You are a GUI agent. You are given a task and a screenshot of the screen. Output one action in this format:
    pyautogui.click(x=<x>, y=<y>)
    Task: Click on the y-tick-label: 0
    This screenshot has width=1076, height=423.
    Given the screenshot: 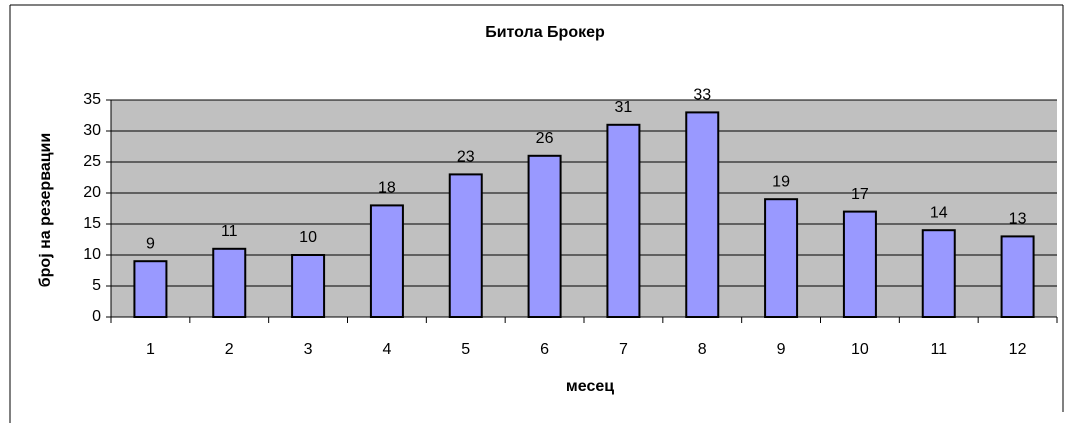 What is the action you would take?
    pyautogui.click(x=96, y=316)
    